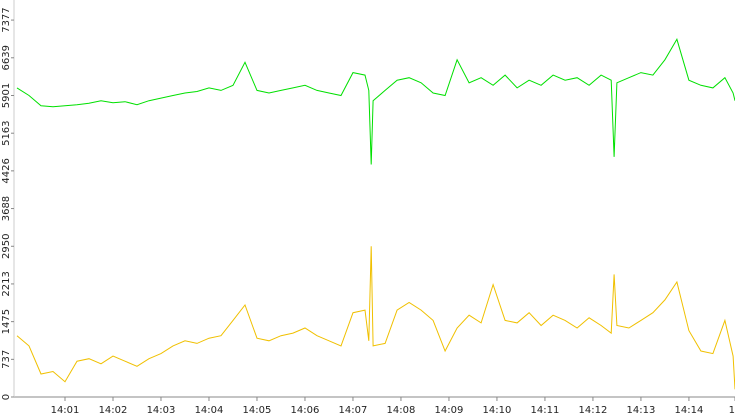  I want to click on x-tick-label: 14:02, so click(113, 410).